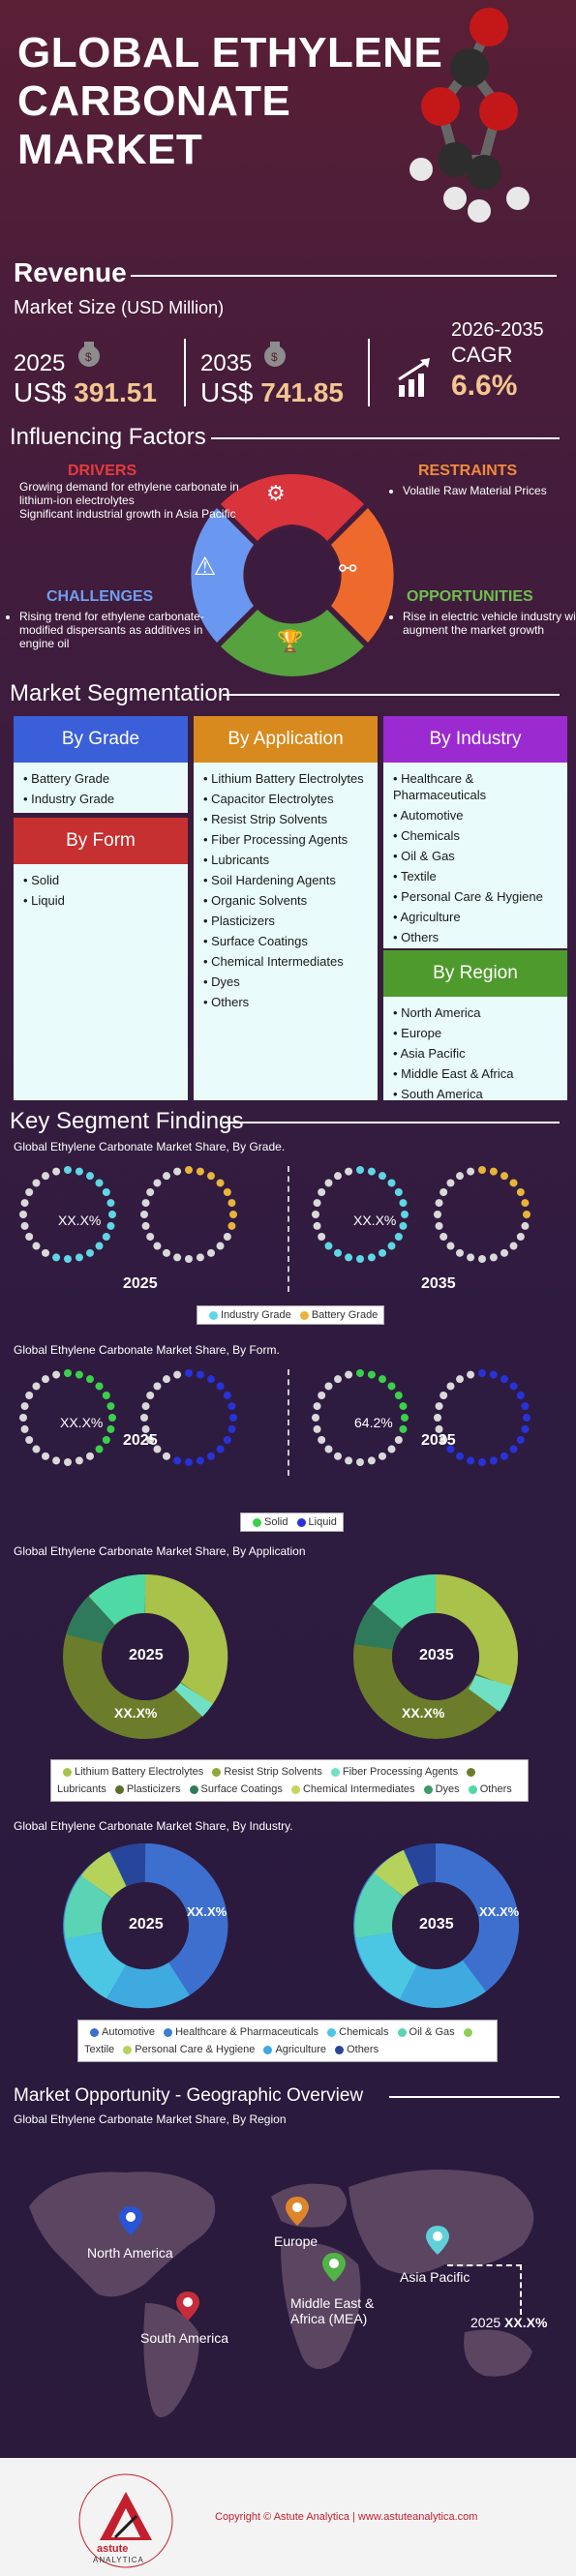  Describe the element at coordinates (498, 330) in the screenshot. I see `cagr-period: 2026-2035` at that location.